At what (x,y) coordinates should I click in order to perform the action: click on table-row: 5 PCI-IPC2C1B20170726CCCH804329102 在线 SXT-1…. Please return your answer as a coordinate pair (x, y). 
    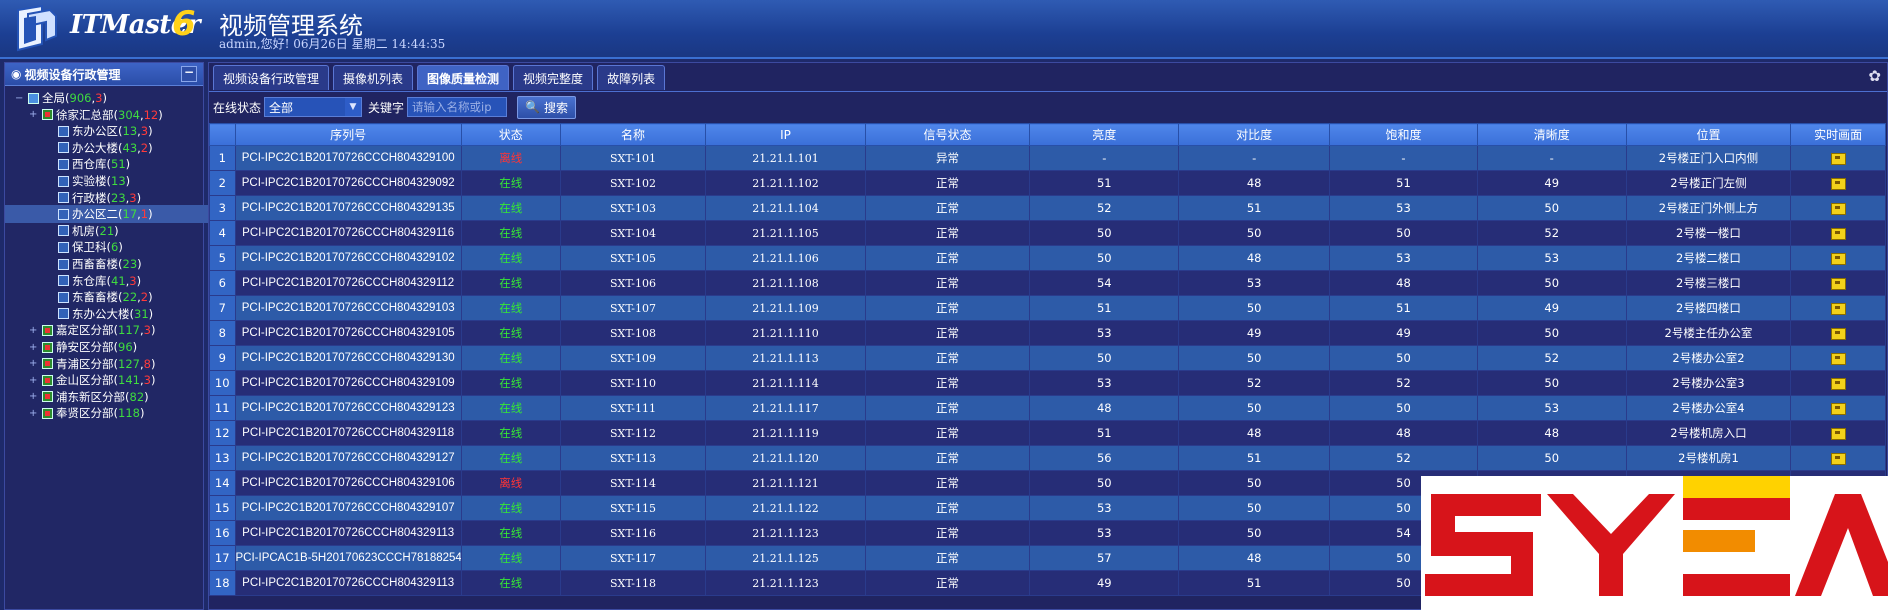
    Looking at the image, I should click on (1047, 258).